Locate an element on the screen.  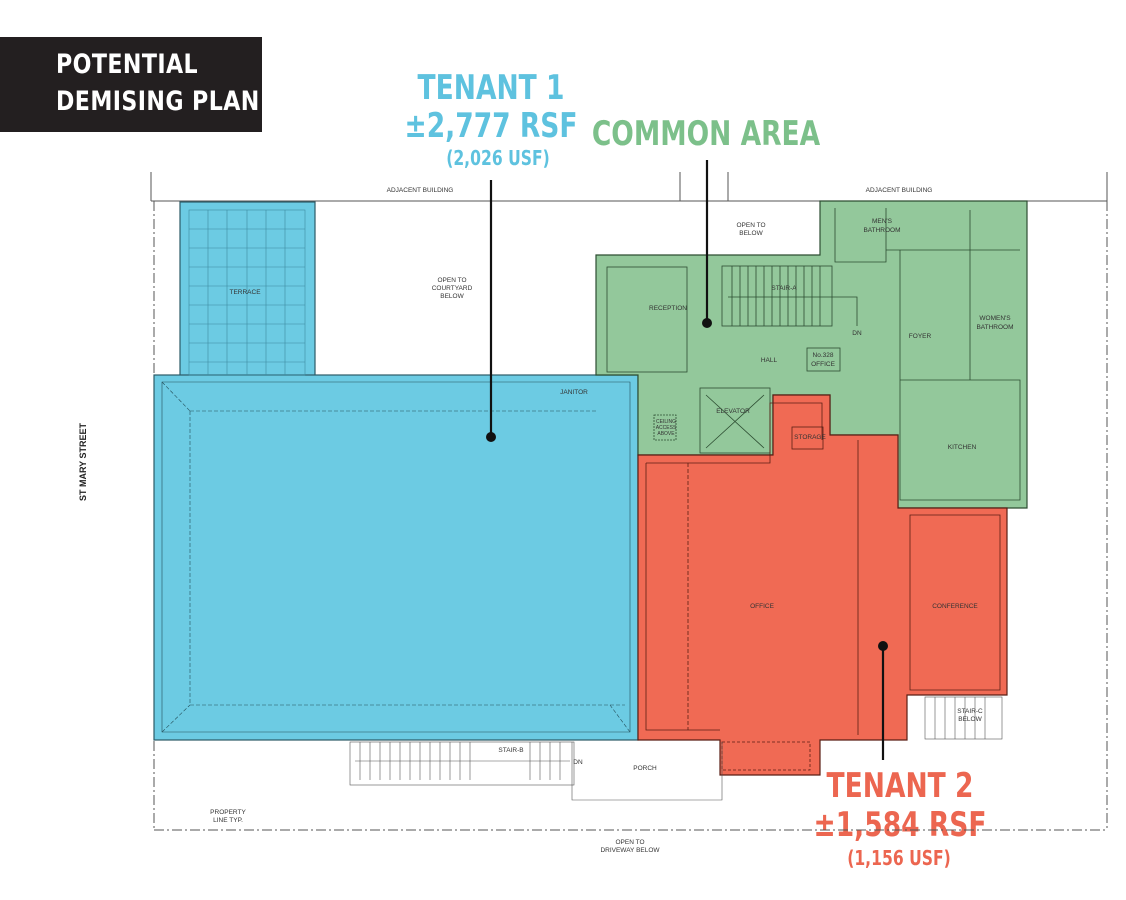
stair-c-label: BELOW is located at coordinates (970, 719).